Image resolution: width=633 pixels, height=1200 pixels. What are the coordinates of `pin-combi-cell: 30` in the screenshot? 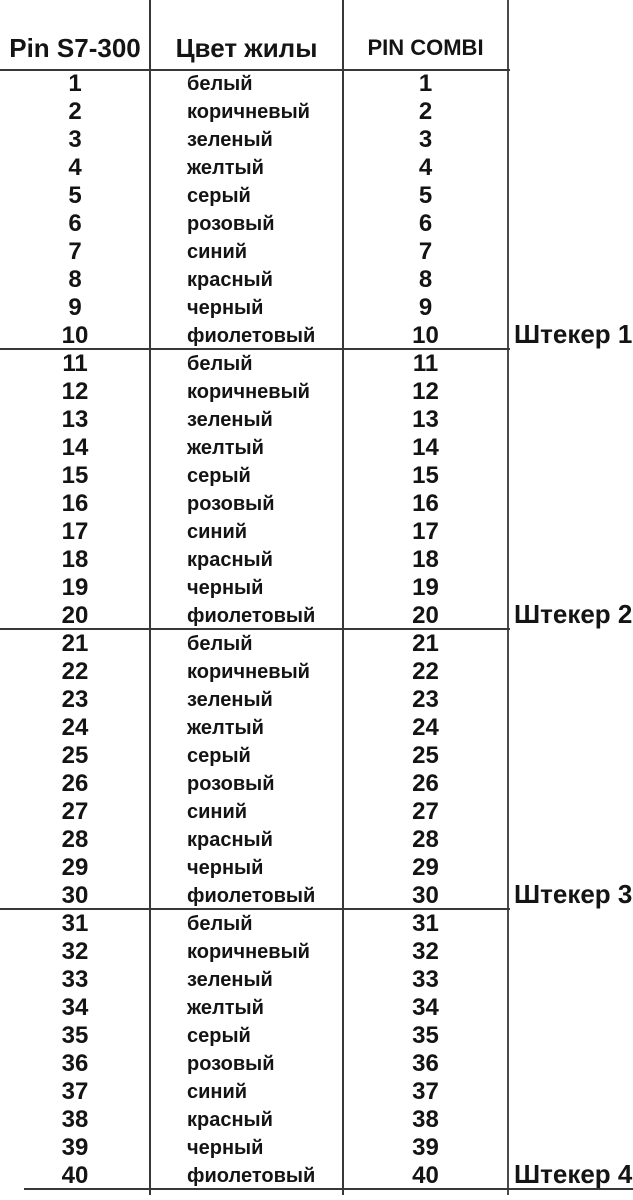 It's located at (425, 895).